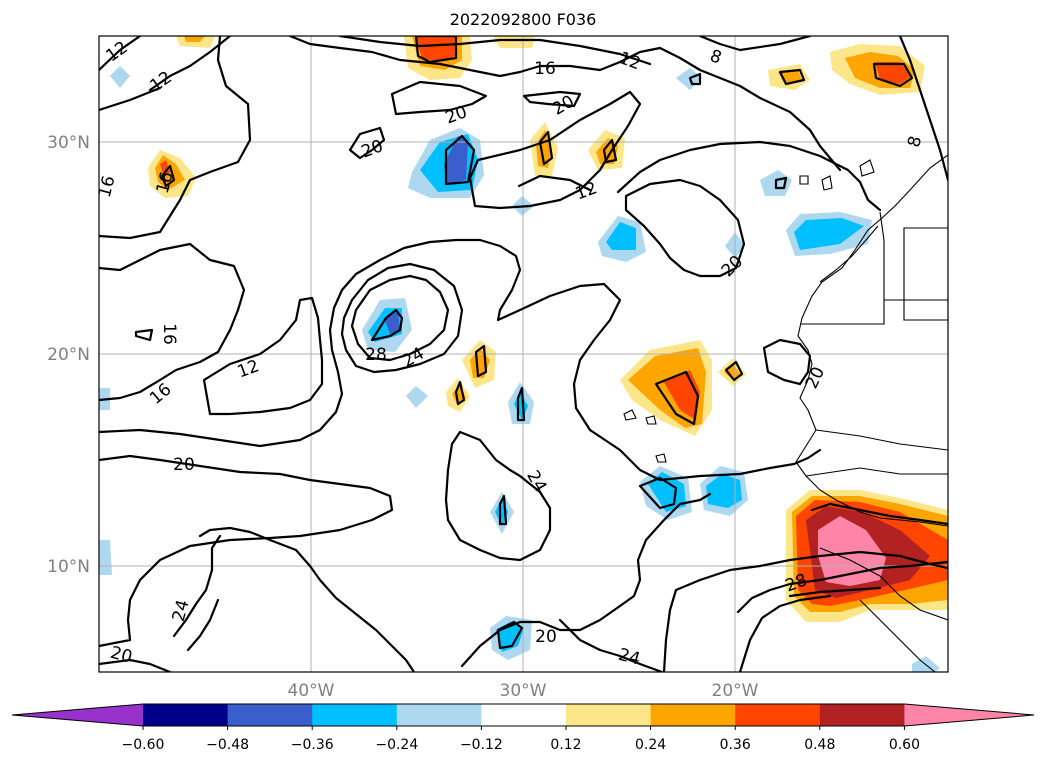 This screenshot has width=1047, height=765. I want to click on colorbar-tick-label: 0.12, so click(565, 745).